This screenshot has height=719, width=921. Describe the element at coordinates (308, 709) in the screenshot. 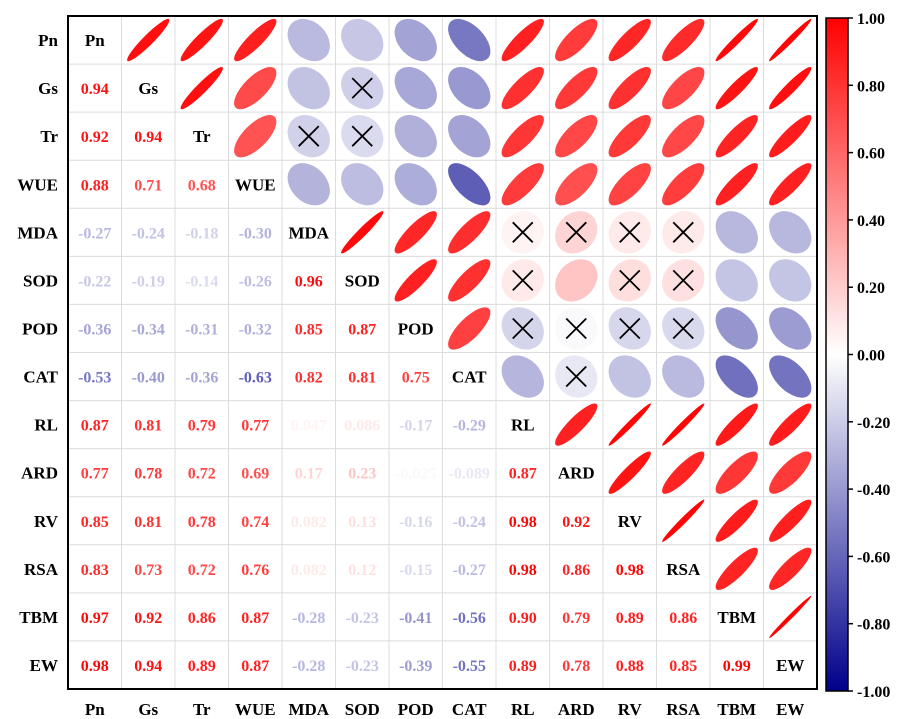

I see `column-label: MDA` at that location.